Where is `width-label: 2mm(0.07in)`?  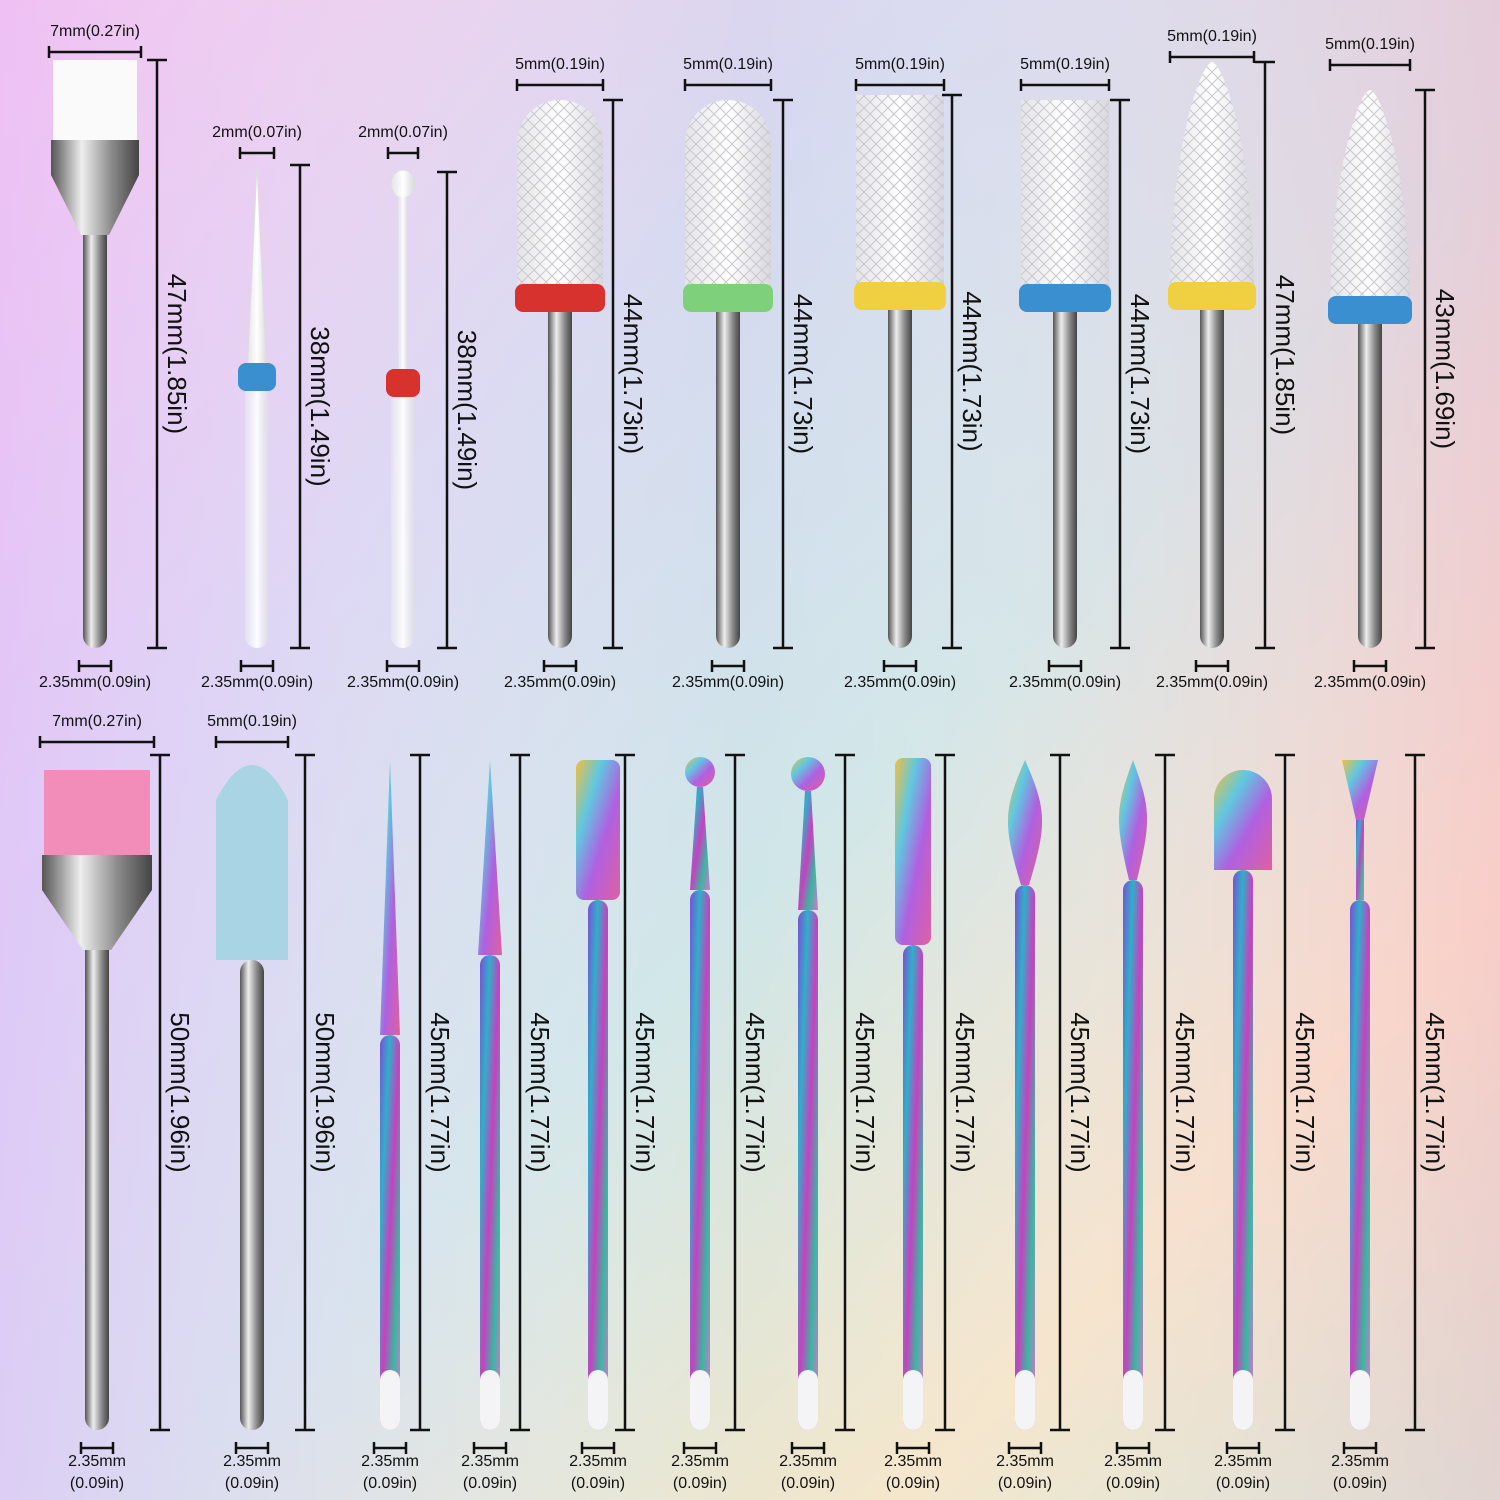
width-label: 2mm(0.07in) is located at coordinates (257, 132).